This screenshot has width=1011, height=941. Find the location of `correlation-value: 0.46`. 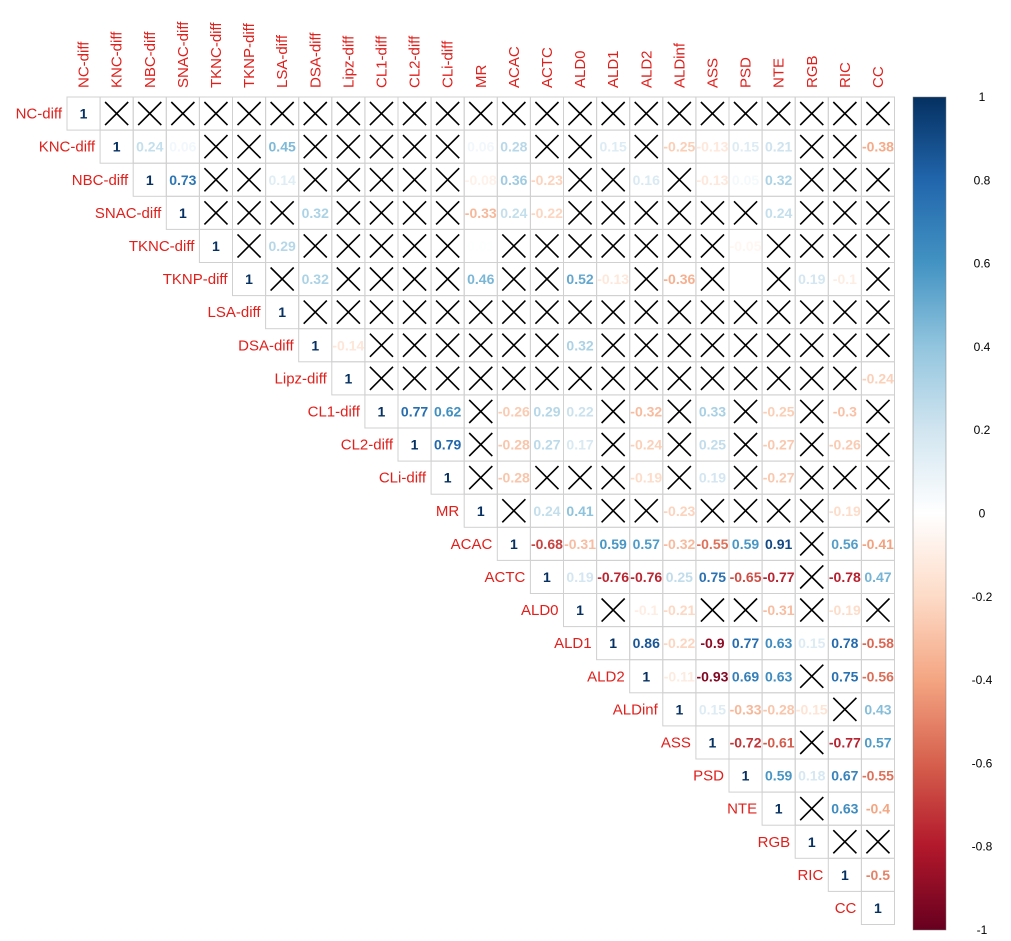

correlation-value: 0.46 is located at coordinates (480, 279).